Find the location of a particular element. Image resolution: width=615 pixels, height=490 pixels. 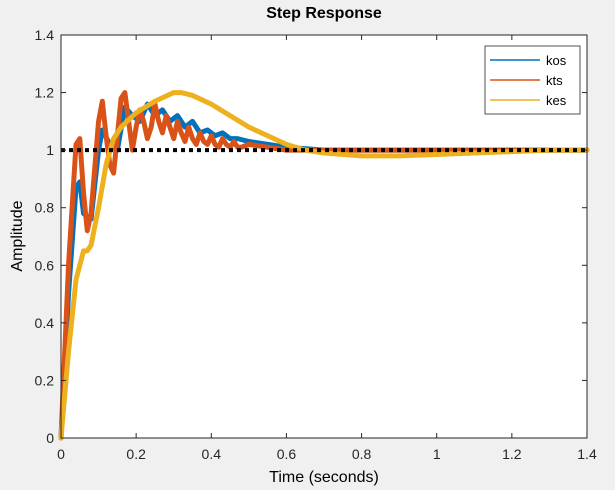

y-tick-label: 1 is located at coordinates (50, 150).